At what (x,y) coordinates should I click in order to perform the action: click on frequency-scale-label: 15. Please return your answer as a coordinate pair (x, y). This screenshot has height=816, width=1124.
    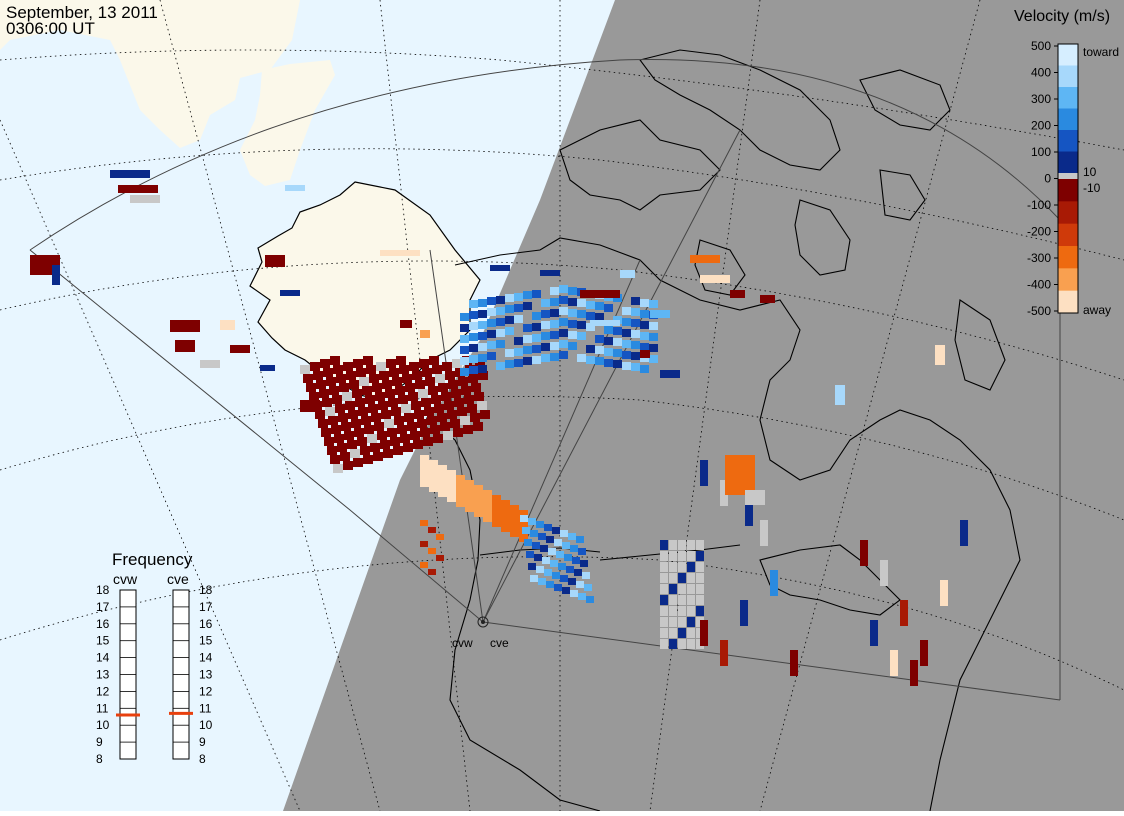
    Looking at the image, I should click on (103, 641).